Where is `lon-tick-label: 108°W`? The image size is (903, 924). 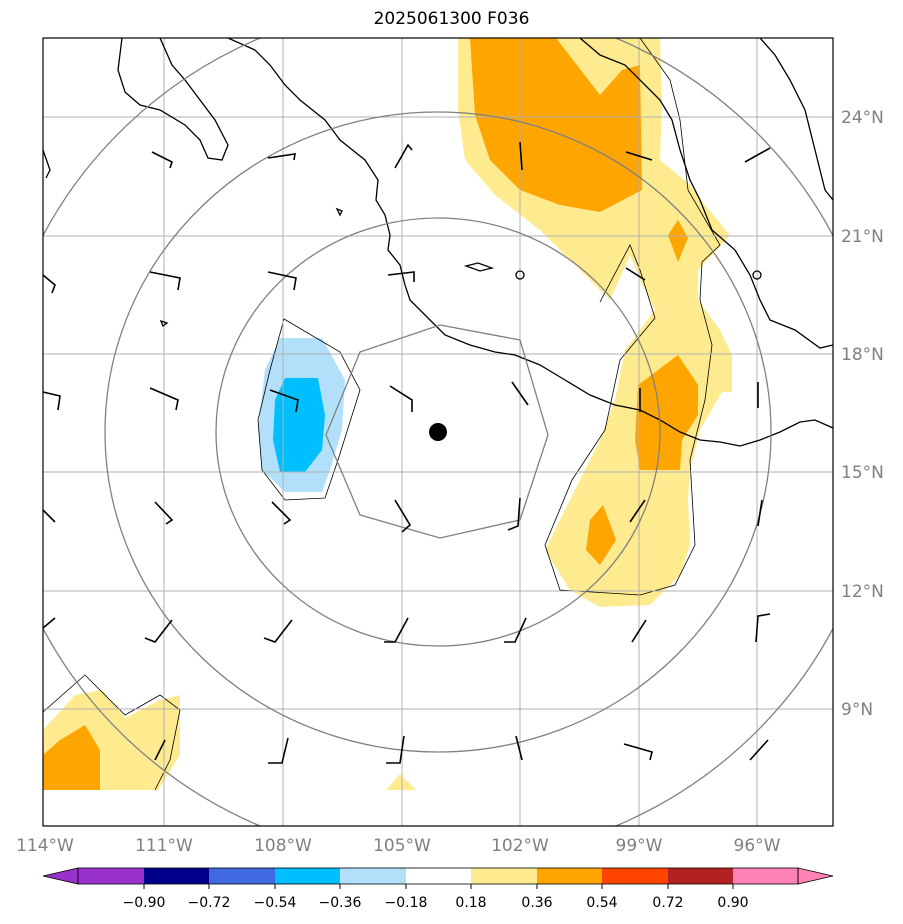 lon-tick-label: 108°W is located at coordinates (283, 846).